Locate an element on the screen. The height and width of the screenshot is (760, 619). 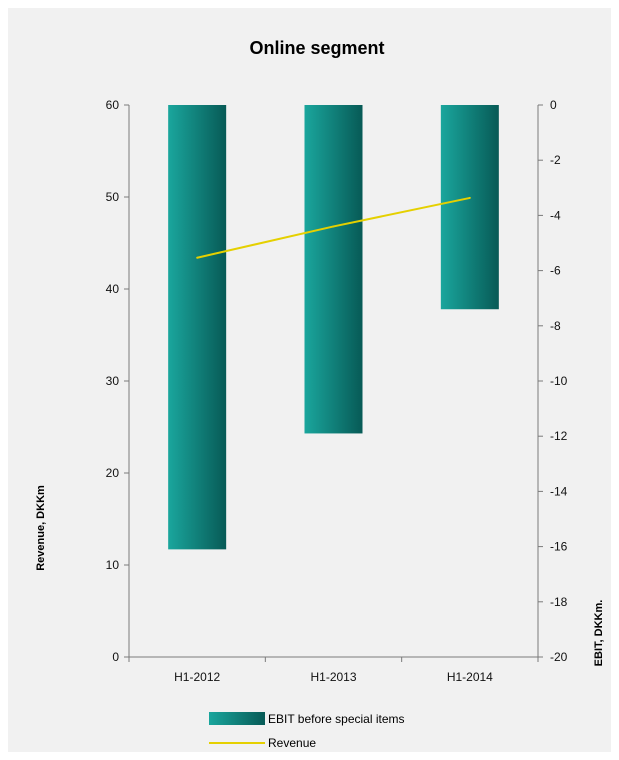
left-tick-label: 40 is located at coordinates (113, 289).